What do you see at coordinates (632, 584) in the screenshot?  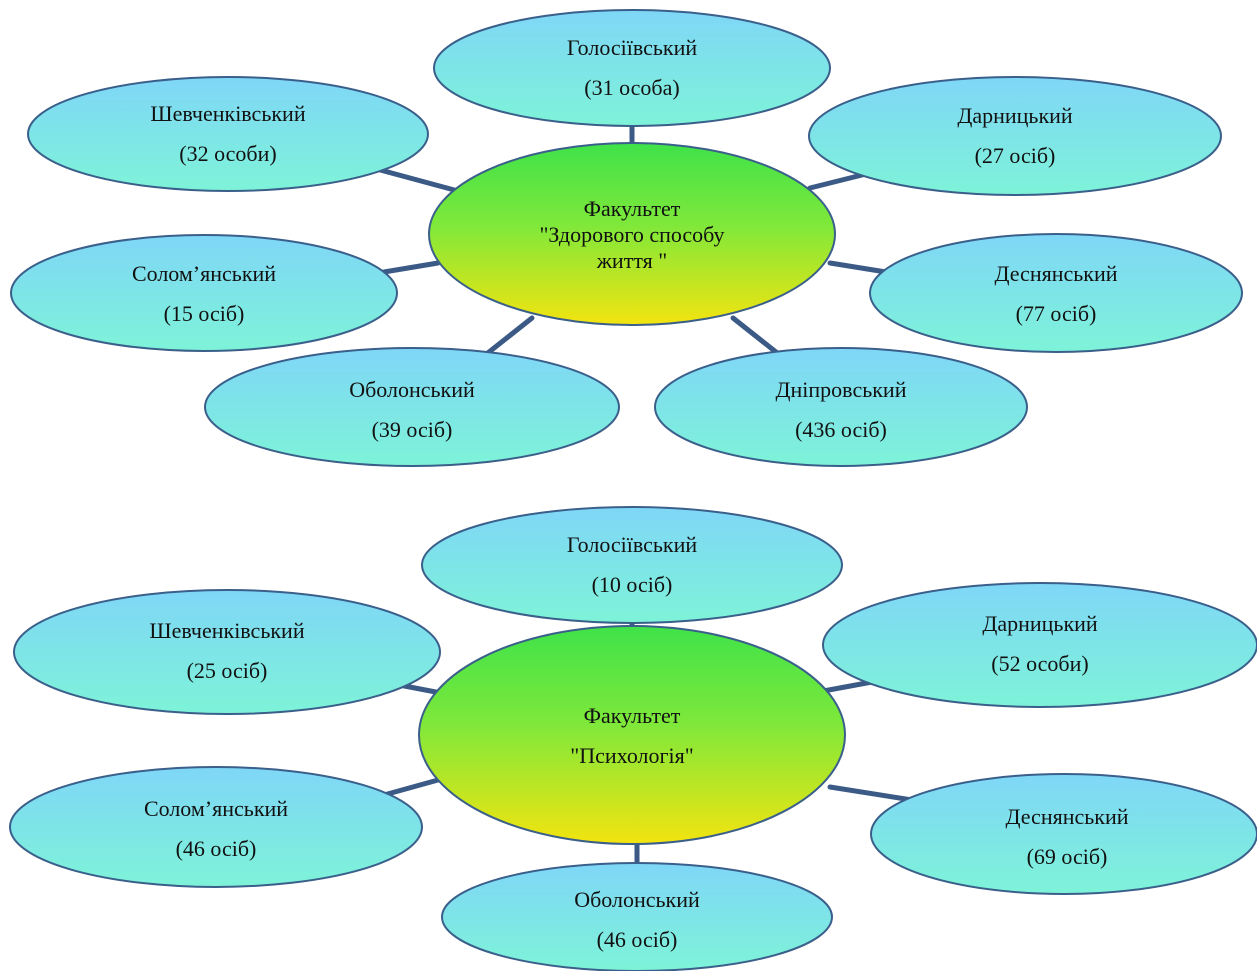 I see `node-count: (10 осіб)` at bounding box center [632, 584].